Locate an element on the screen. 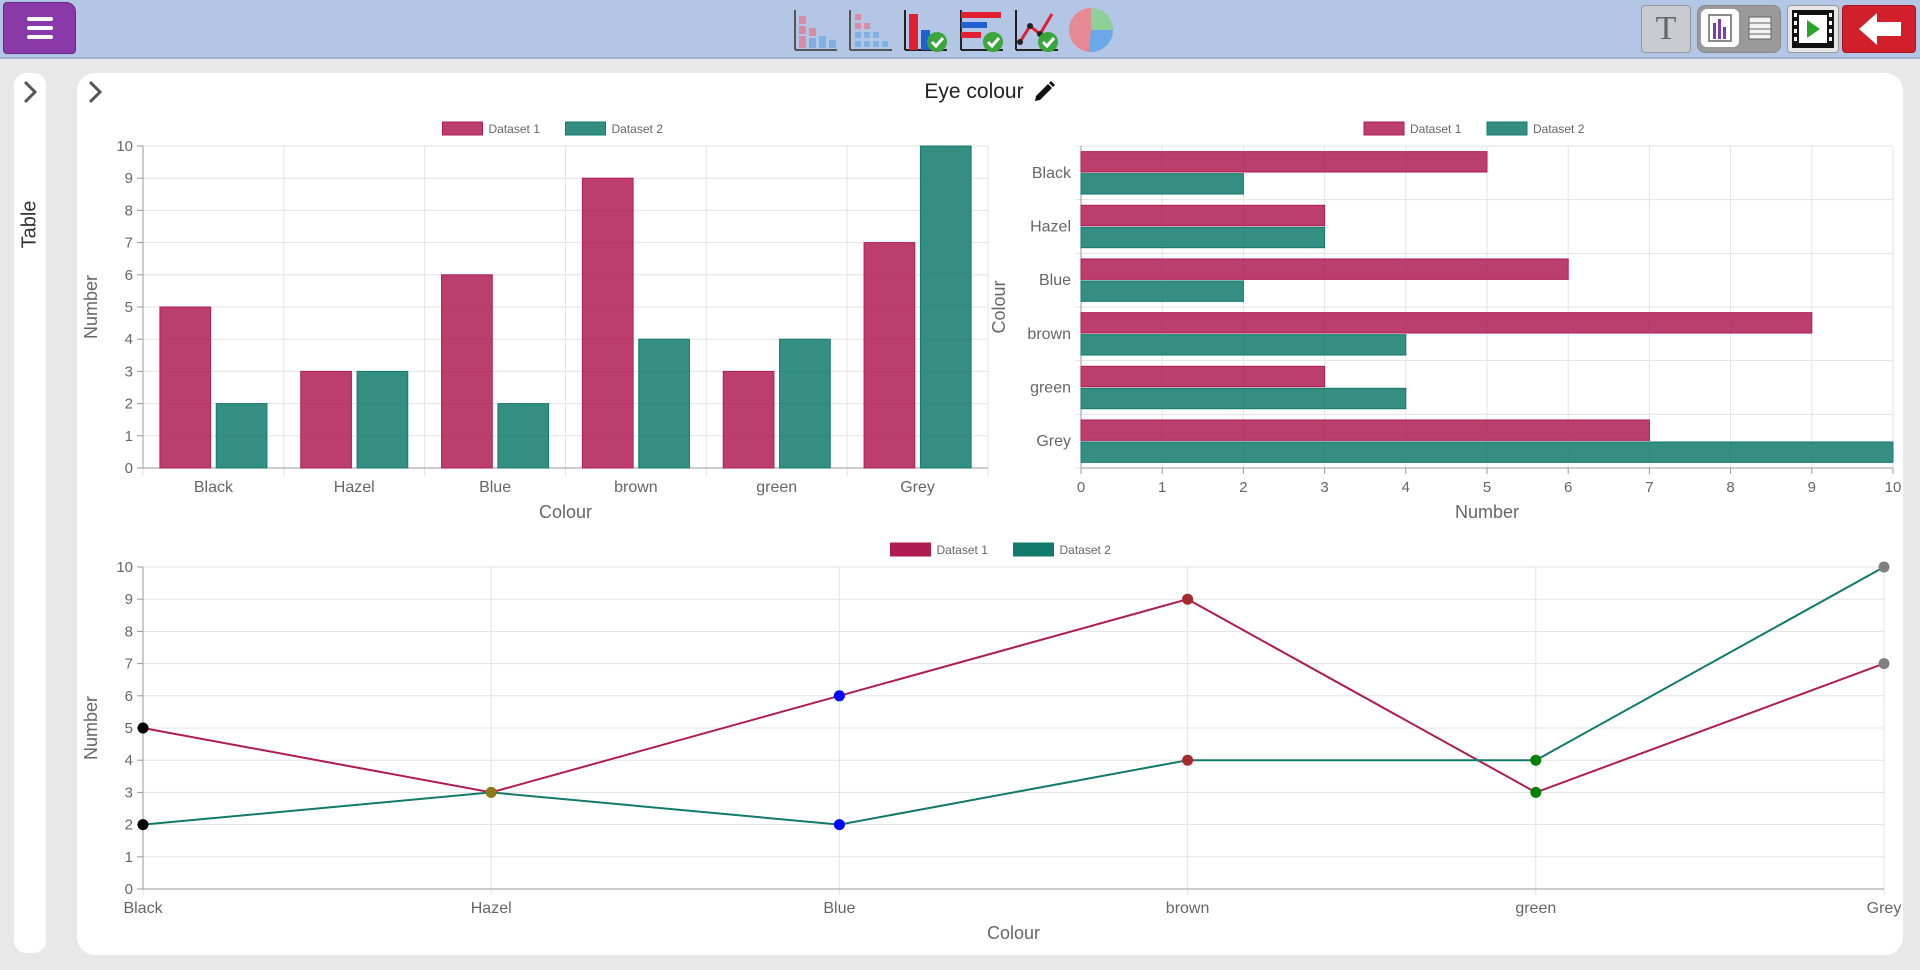 This screenshot has width=1920, height=970. chart-view-icon is located at coordinates (1720, 28).